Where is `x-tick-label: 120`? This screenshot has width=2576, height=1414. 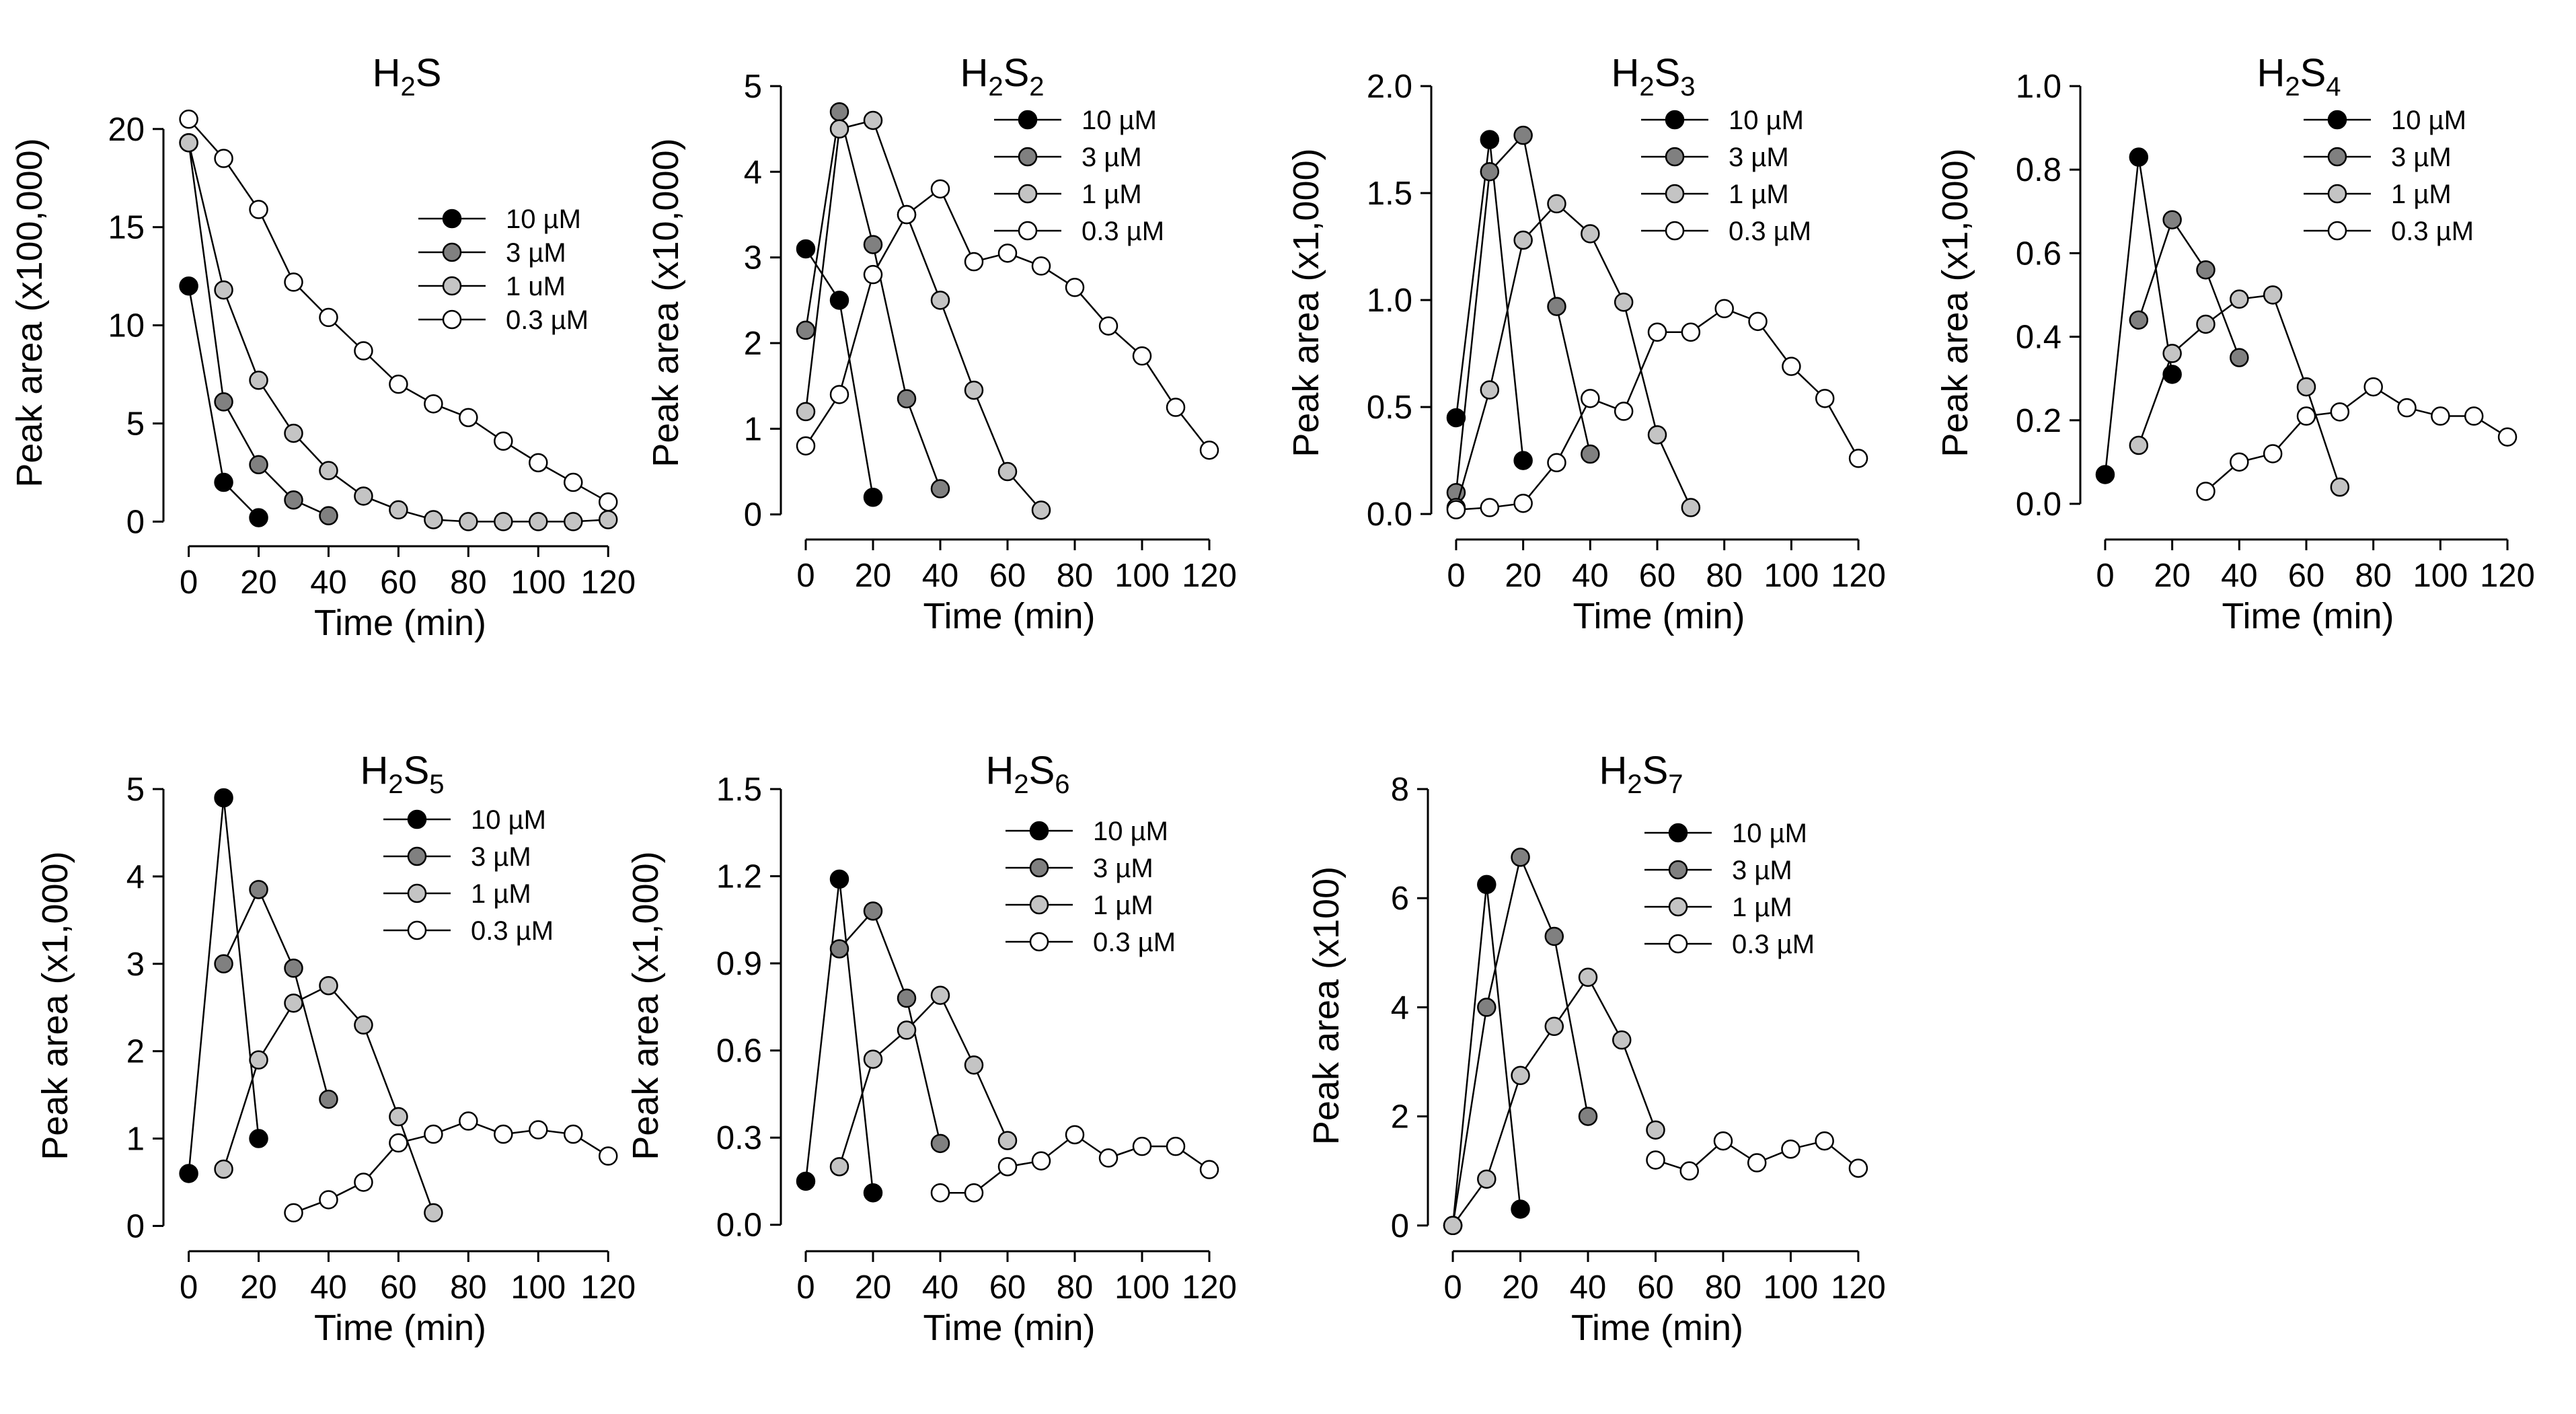 x-tick-label: 120 is located at coordinates (1858, 1287).